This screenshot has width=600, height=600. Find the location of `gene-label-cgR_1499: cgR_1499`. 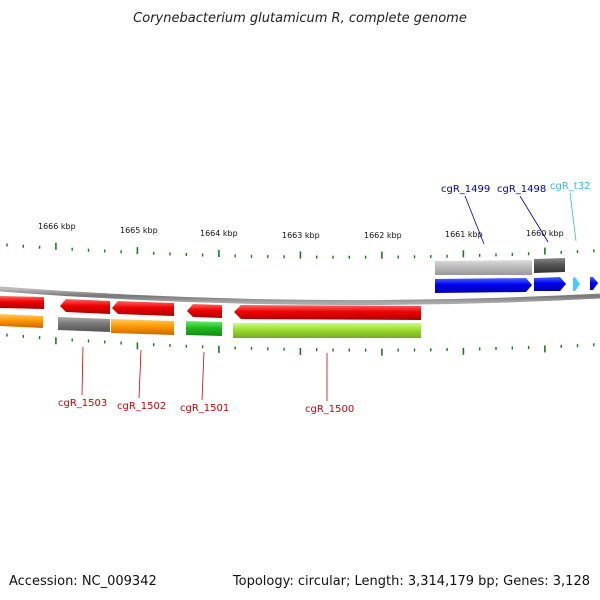

gene-label-cgR_1499: cgR_1499 is located at coordinates (465, 189).